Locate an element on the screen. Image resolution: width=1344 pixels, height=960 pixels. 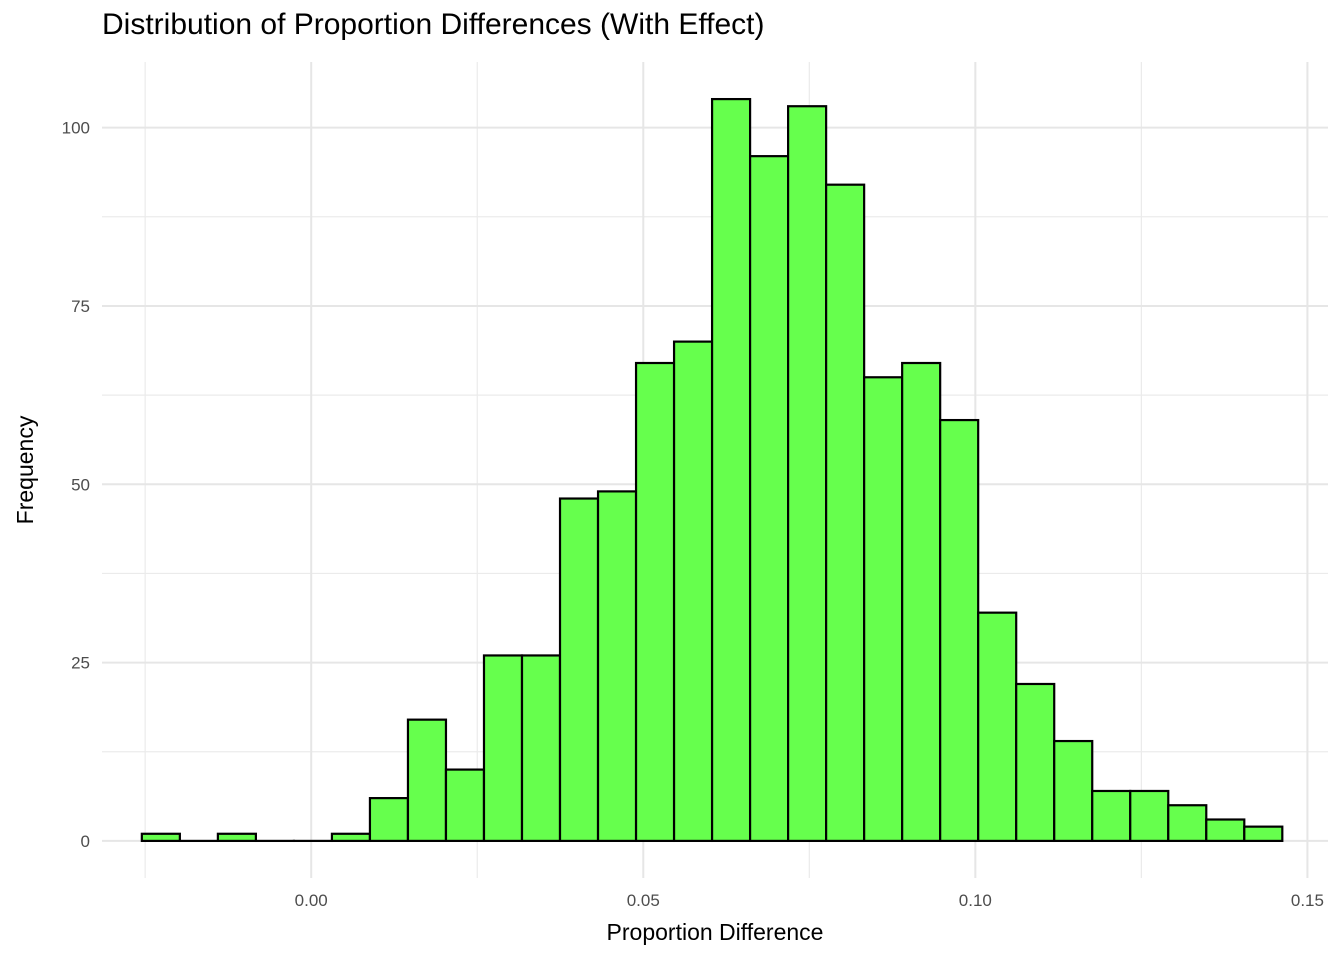
y-tick-label: 75 is located at coordinates (80, 306).